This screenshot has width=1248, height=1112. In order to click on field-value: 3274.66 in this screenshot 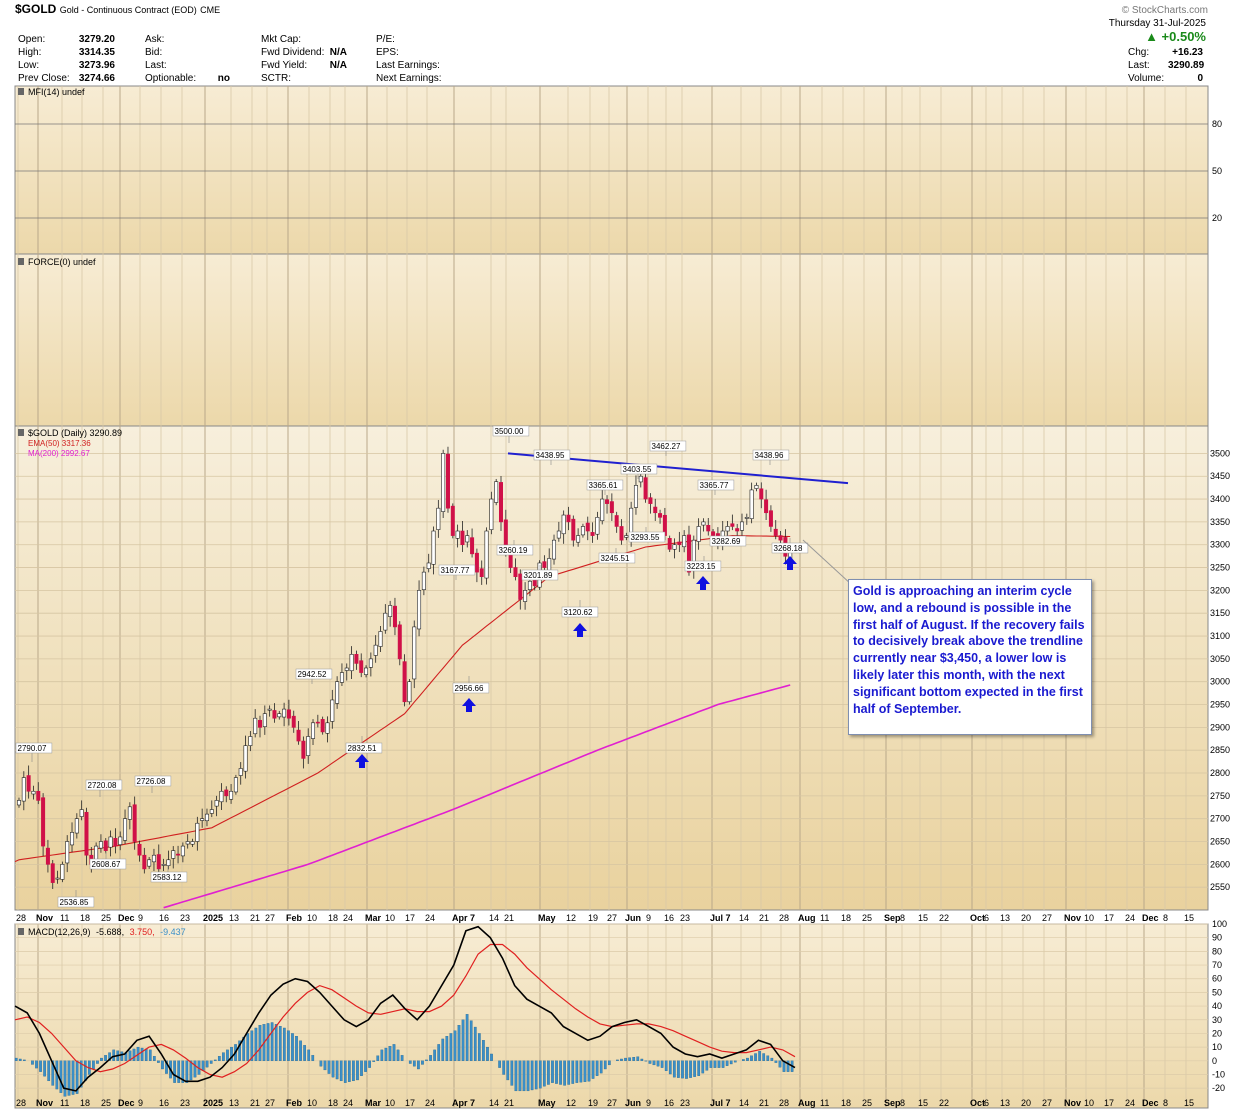, I will do `click(96, 78)`.